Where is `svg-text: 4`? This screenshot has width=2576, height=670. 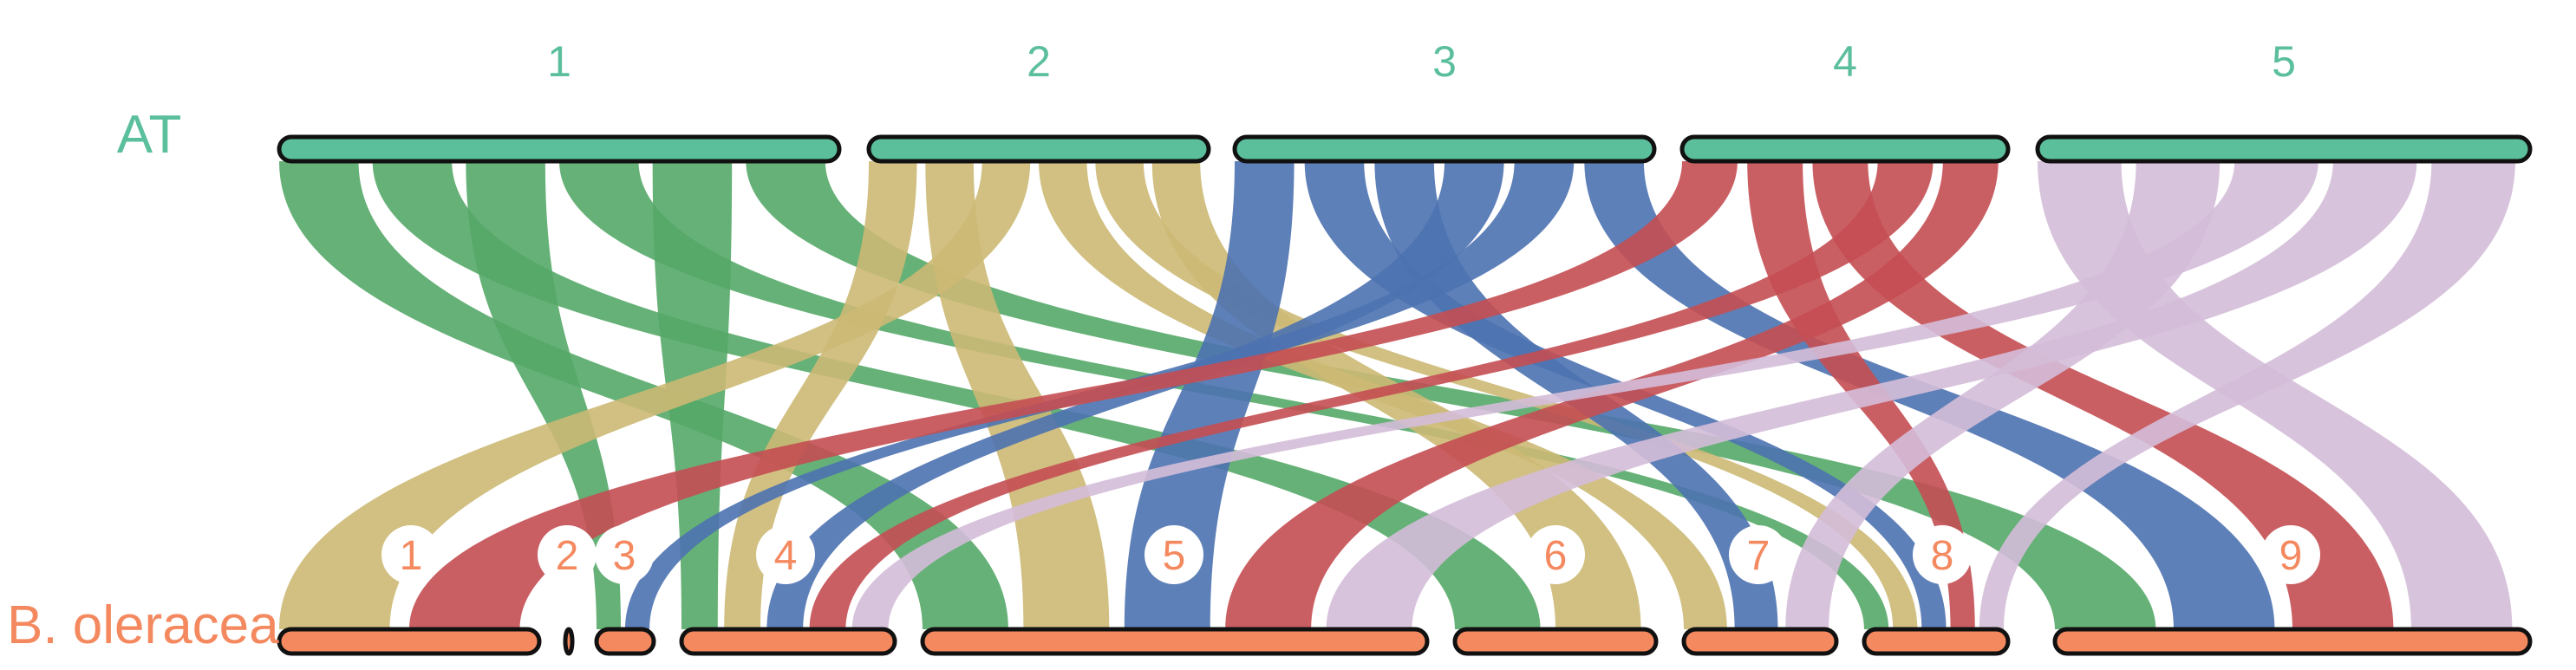
svg-text: 4 is located at coordinates (786, 556).